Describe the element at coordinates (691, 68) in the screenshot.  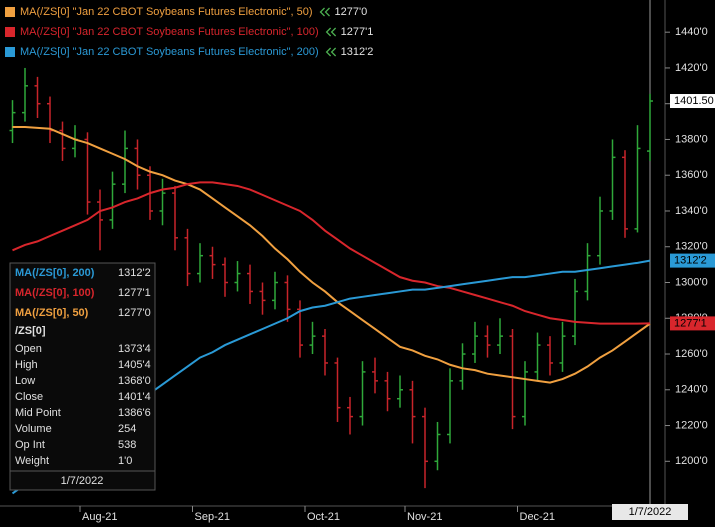
I see `y-tick-label: 1420'0` at that location.